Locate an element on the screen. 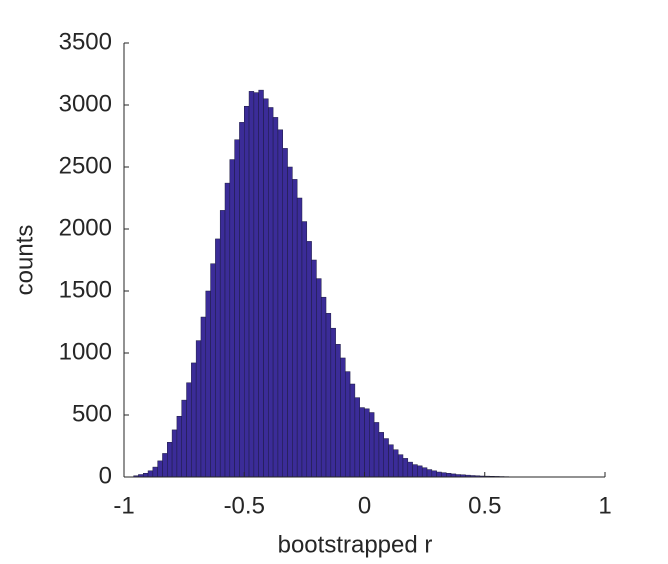 This screenshot has width=668, height=564. y-tick-label: 2000 is located at coordinates (85, 227).